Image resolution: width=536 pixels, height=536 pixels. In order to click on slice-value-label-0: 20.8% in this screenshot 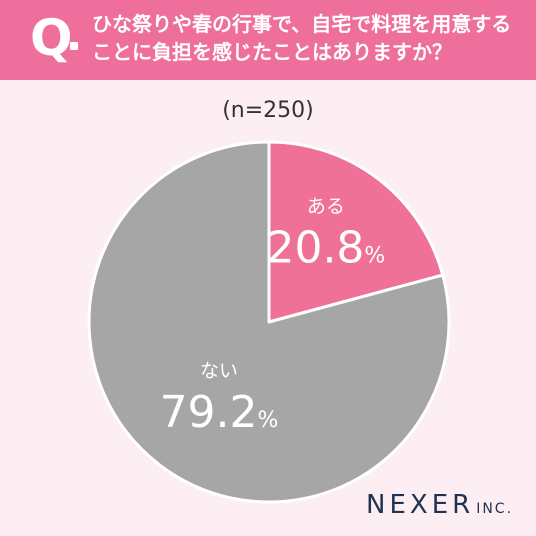, I will do `click(325, 248)`.